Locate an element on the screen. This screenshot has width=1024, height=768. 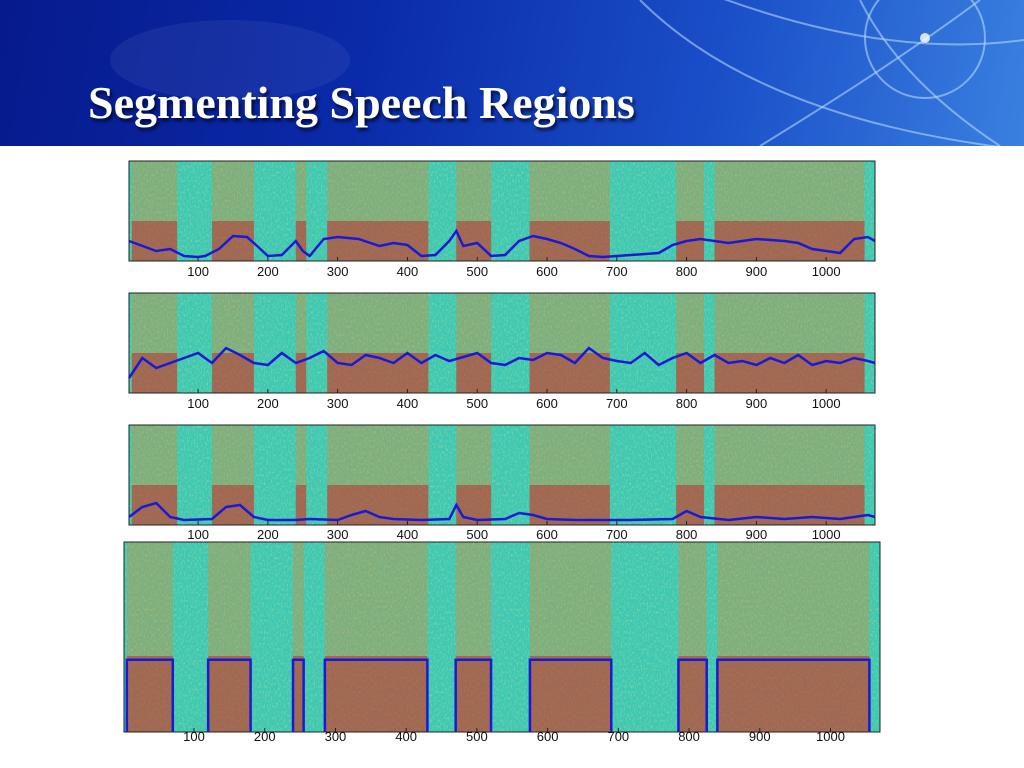
slide-title: Segmenting Speech Regions is located at coordinates (361, 102).